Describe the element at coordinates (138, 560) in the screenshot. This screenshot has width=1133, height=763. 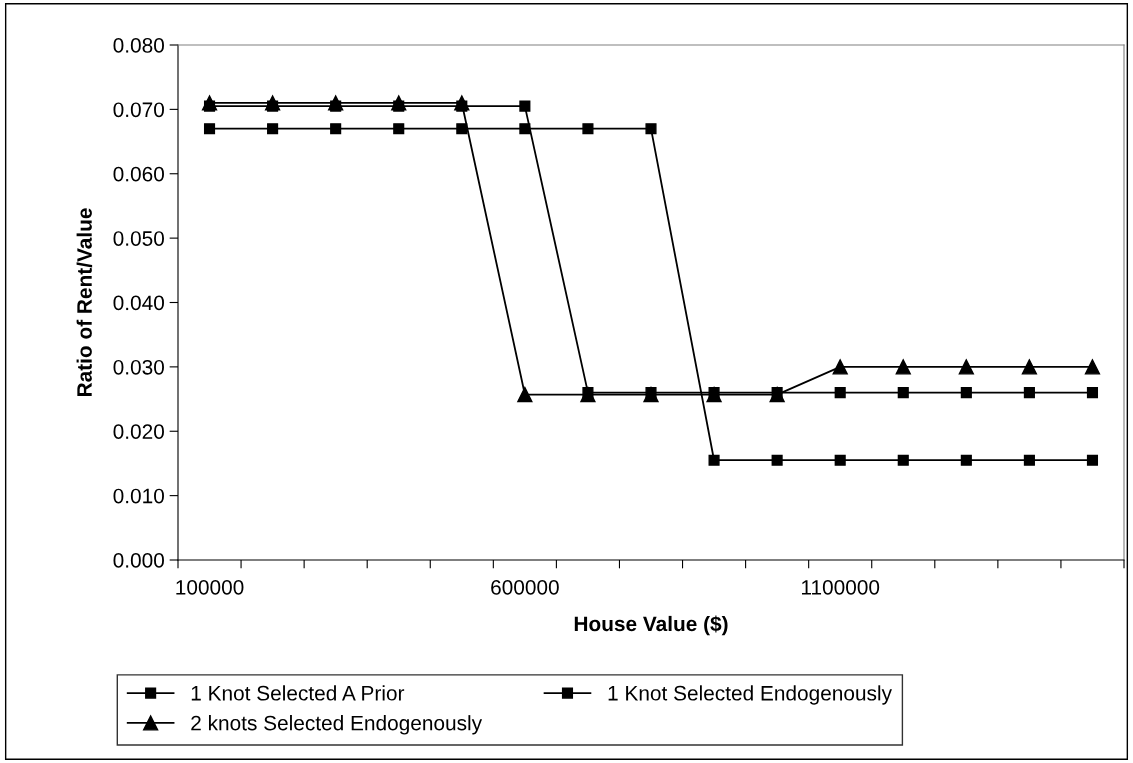
I see `y-tick-label: 0.000` at that location.